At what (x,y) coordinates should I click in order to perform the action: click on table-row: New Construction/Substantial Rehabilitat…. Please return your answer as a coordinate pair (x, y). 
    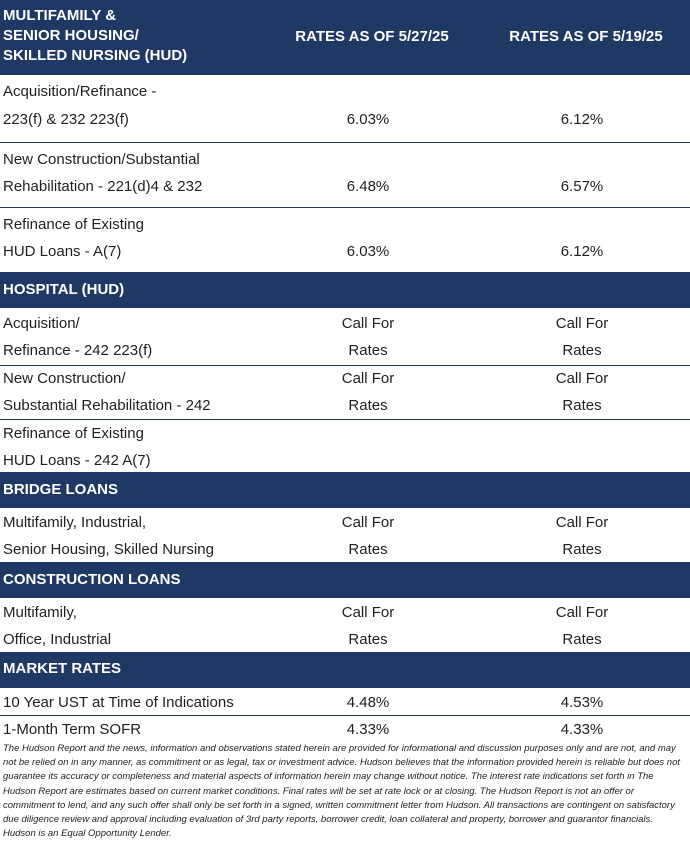
    Looking at the image, I should click on (345, 177).